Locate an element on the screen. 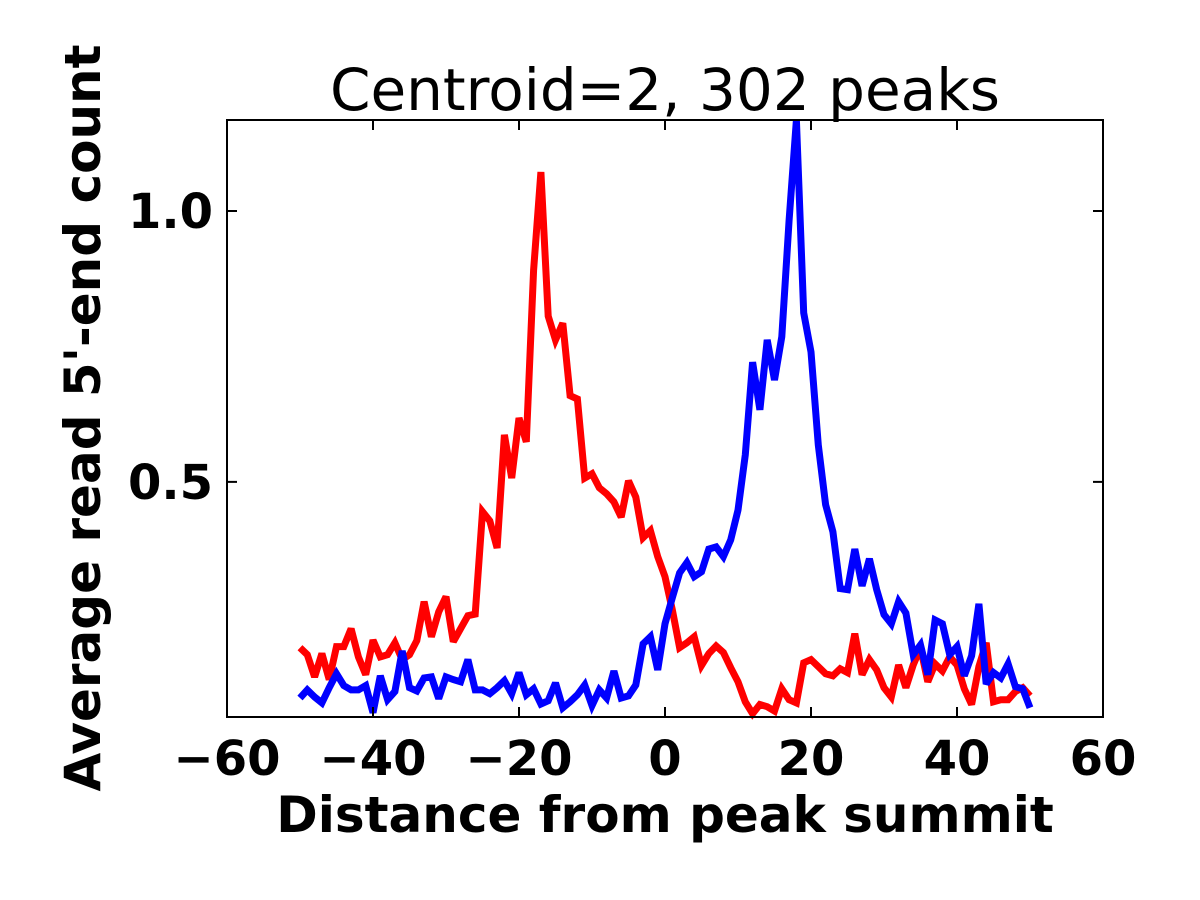 Image resolution: width=1200 pixels, height=900 pixels. x-tick-label: −40 is located at coordinates (372, 759).